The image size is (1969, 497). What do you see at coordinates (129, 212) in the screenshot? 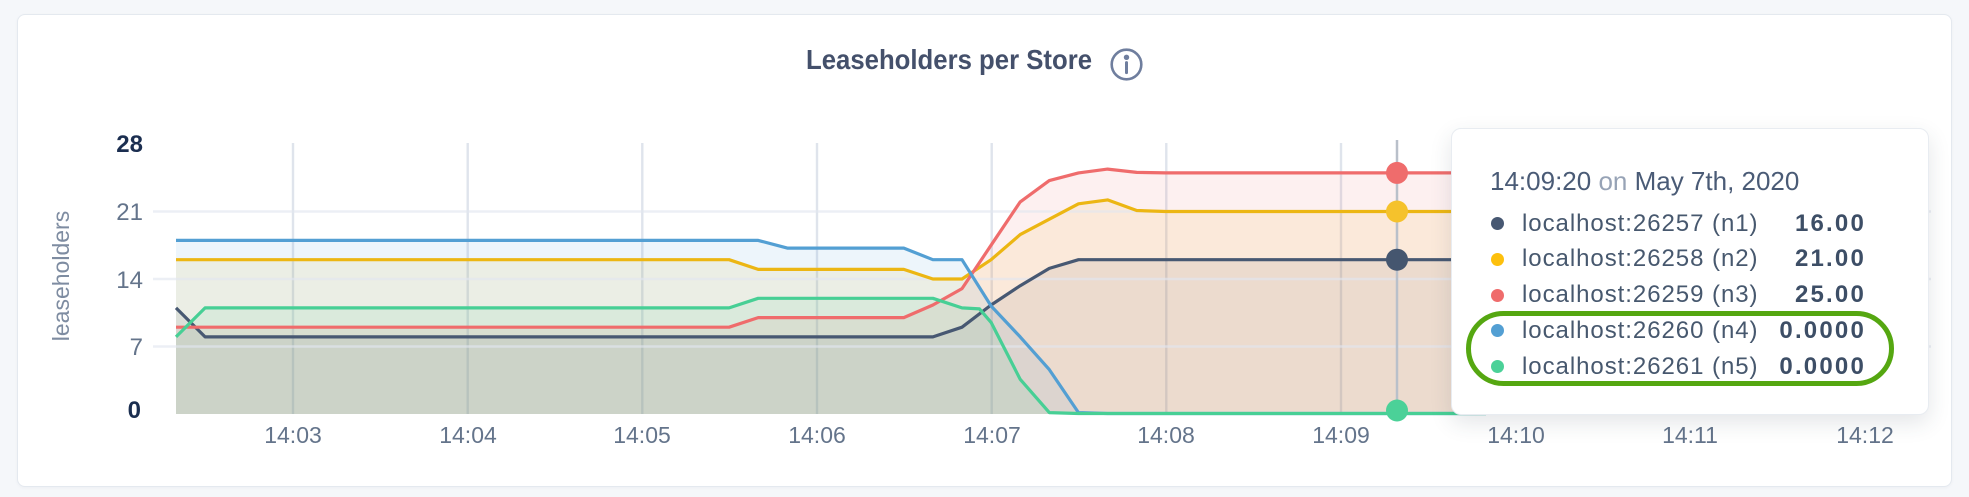
I see `svg-text: 21` at bounding box center [129, 212].